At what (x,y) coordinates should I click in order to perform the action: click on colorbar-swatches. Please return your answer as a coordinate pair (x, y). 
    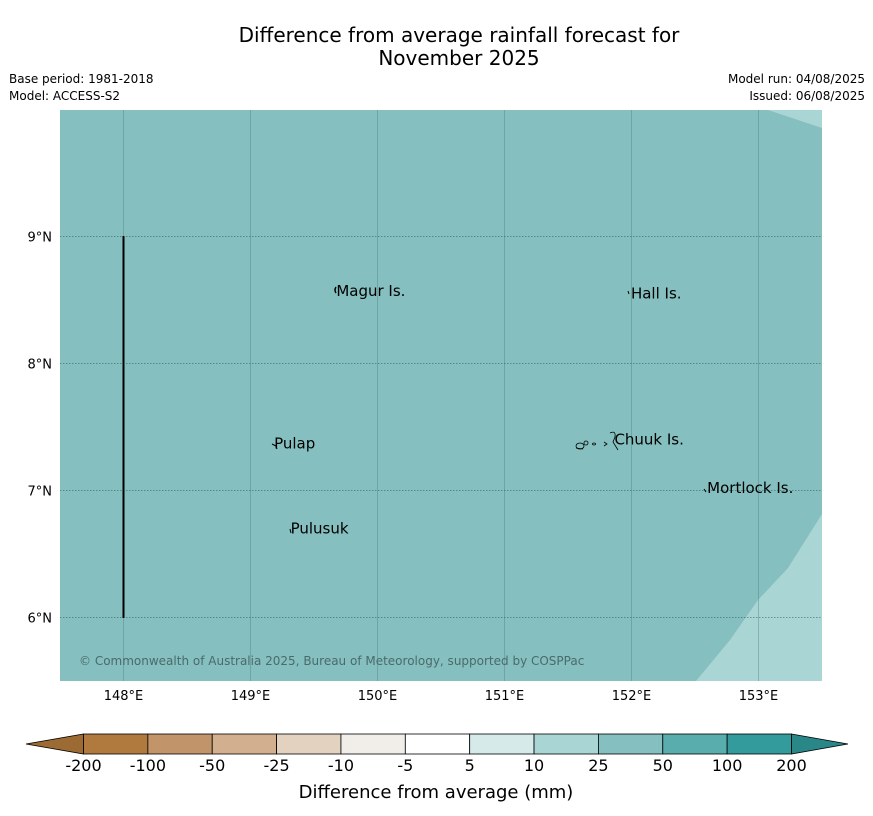
    Looking at the image, I should click on (437, 744).